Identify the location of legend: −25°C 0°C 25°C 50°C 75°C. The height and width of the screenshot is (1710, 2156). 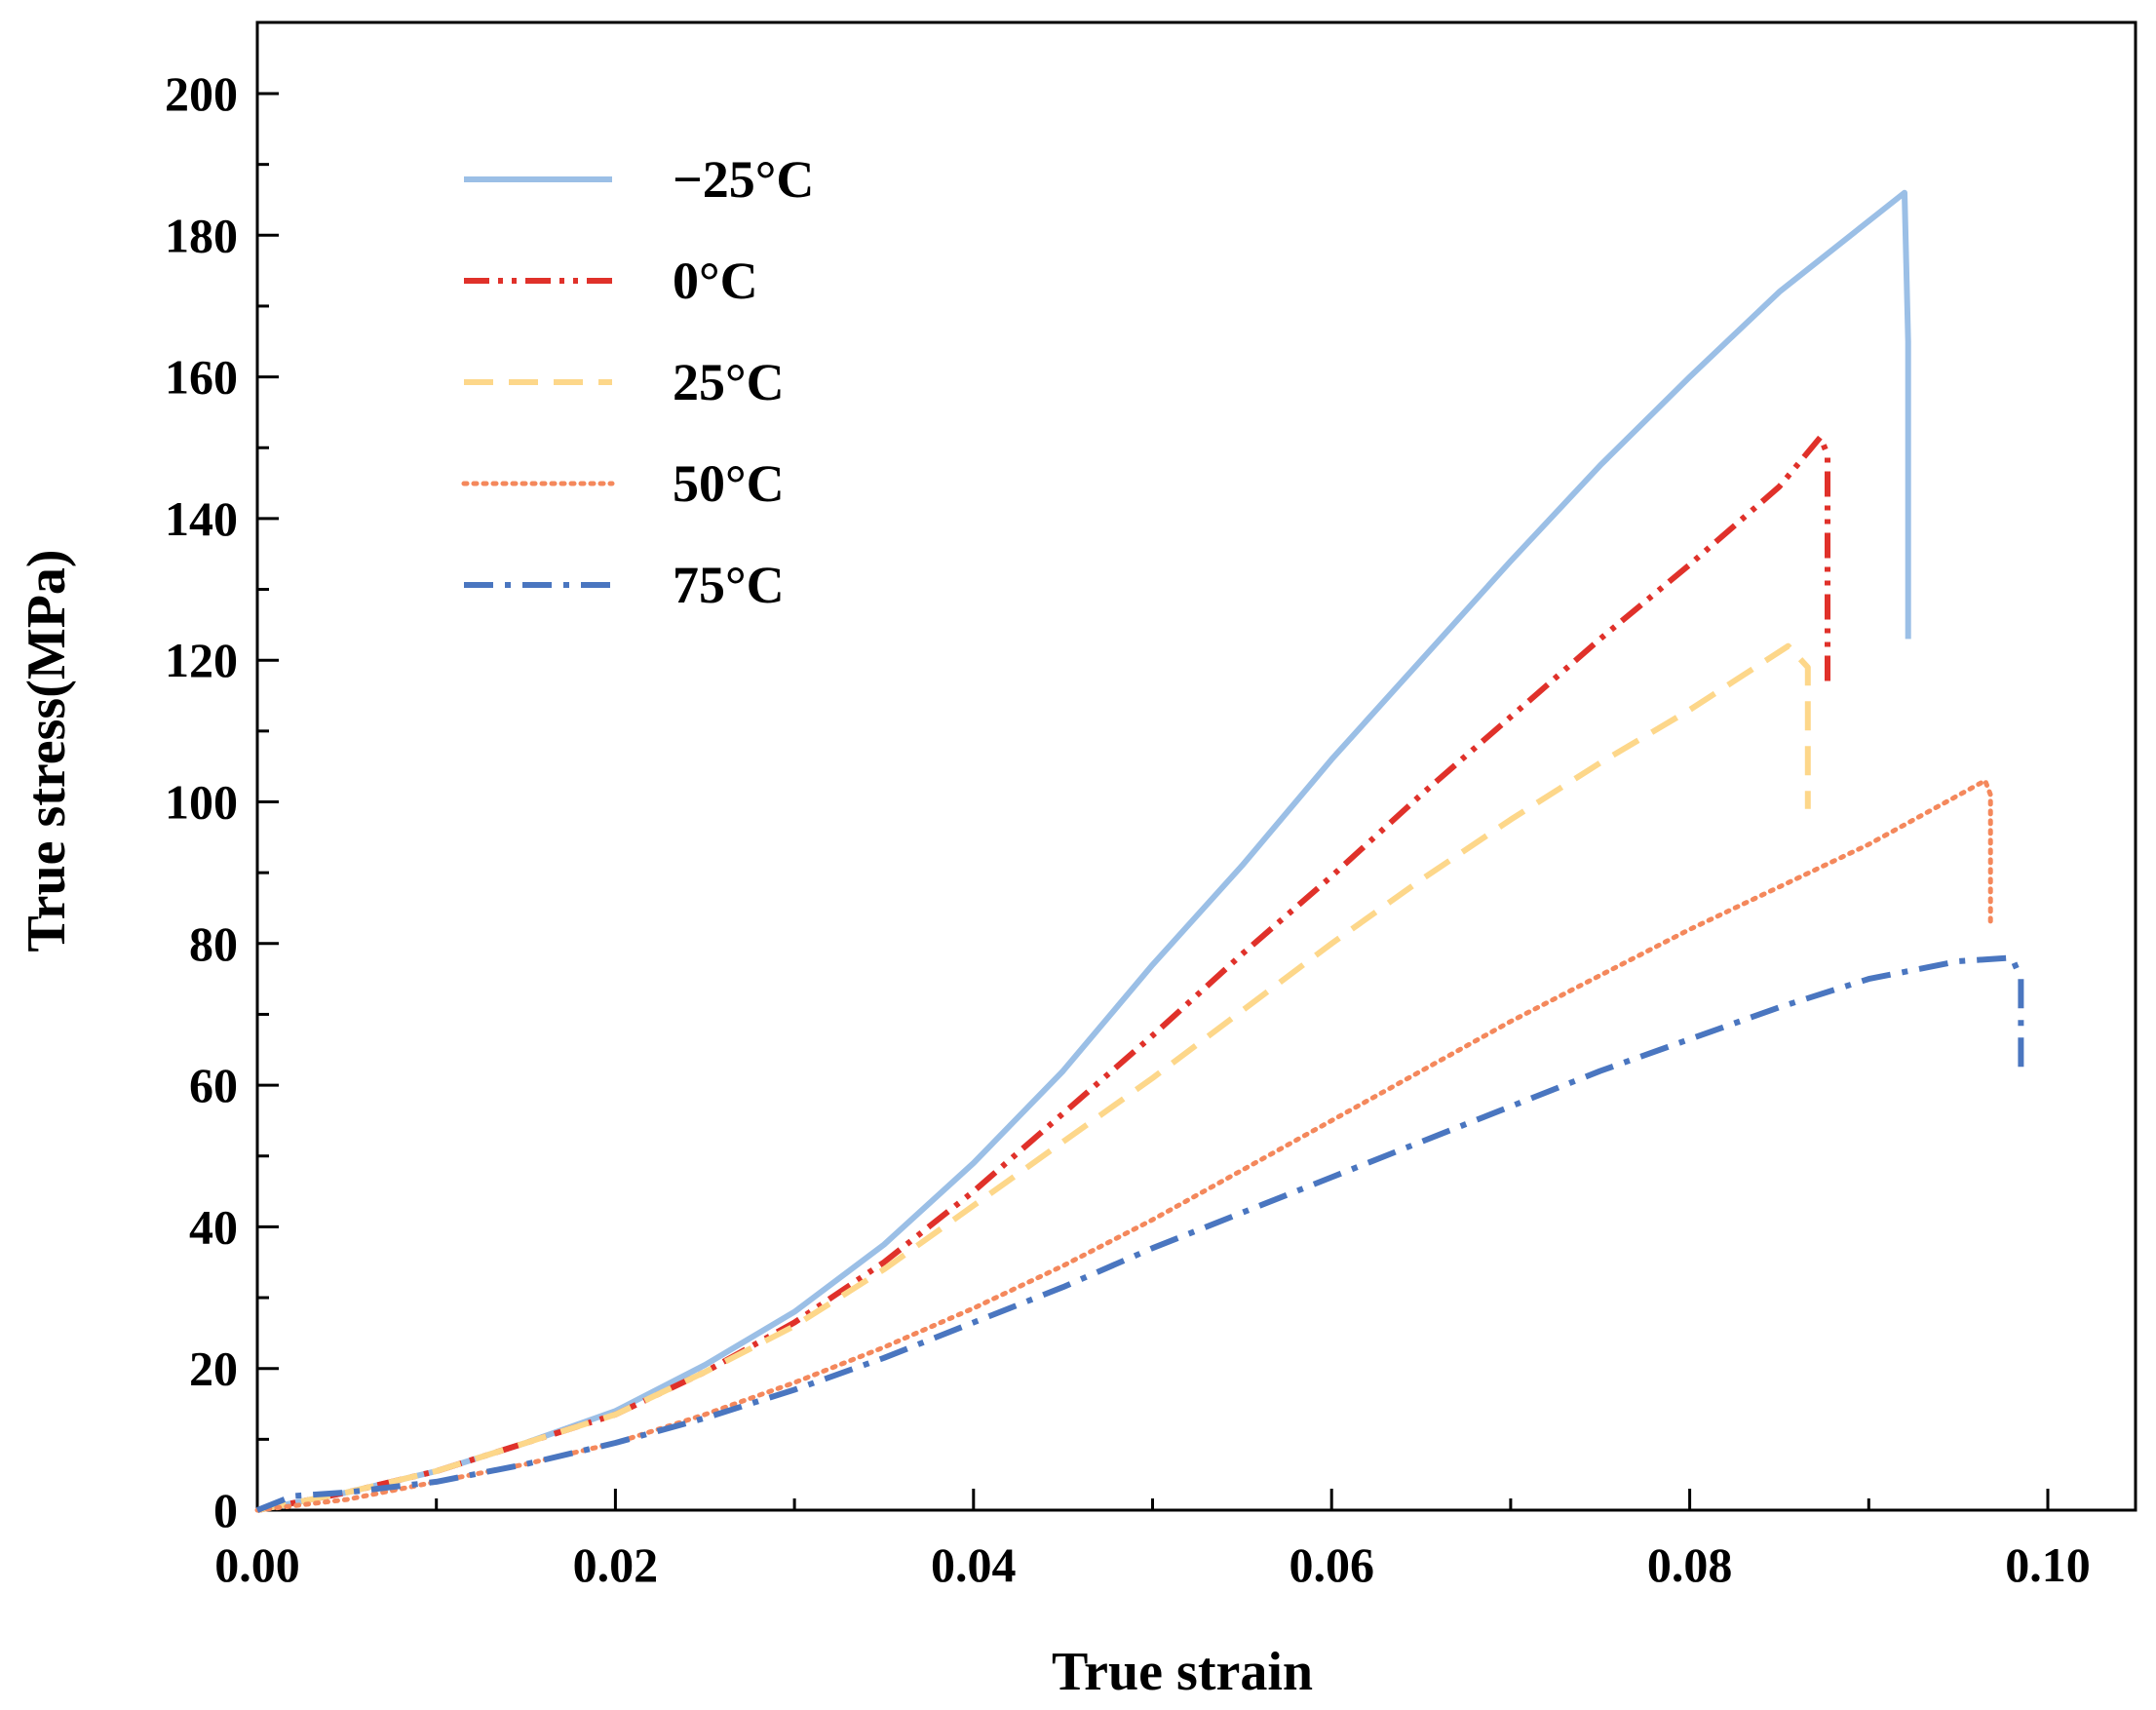
(637, 382).